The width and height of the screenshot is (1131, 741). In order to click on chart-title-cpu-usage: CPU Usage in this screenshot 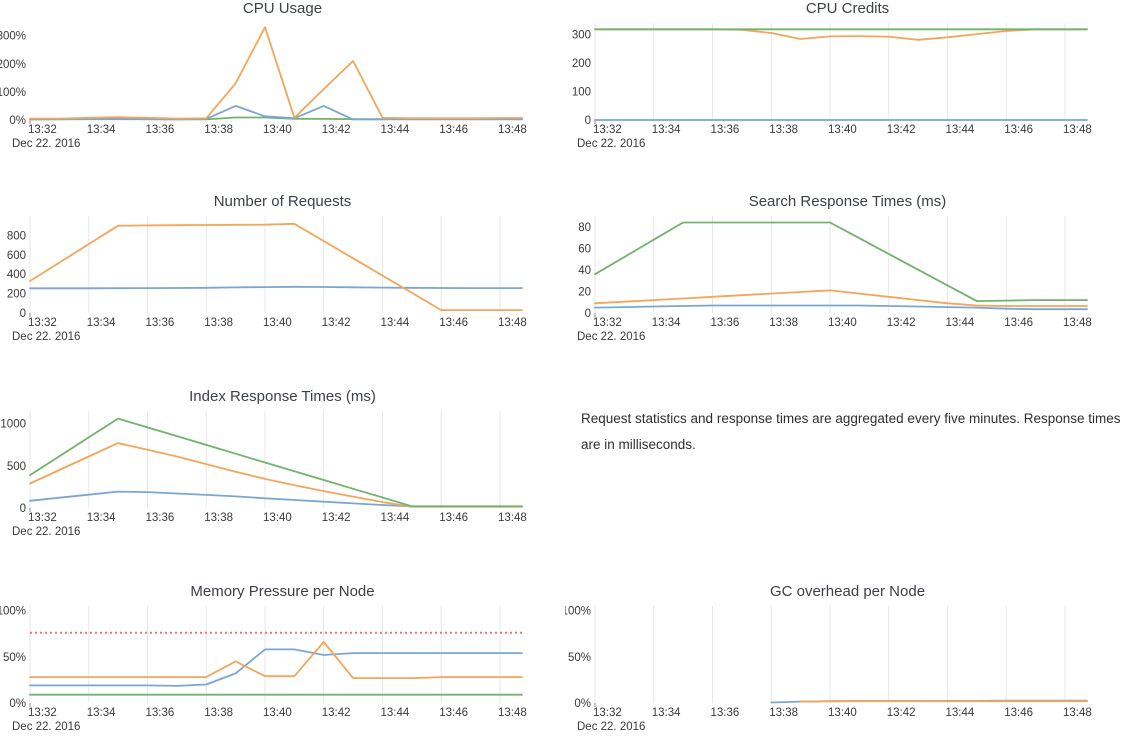, I will do `click(282, 8)`.